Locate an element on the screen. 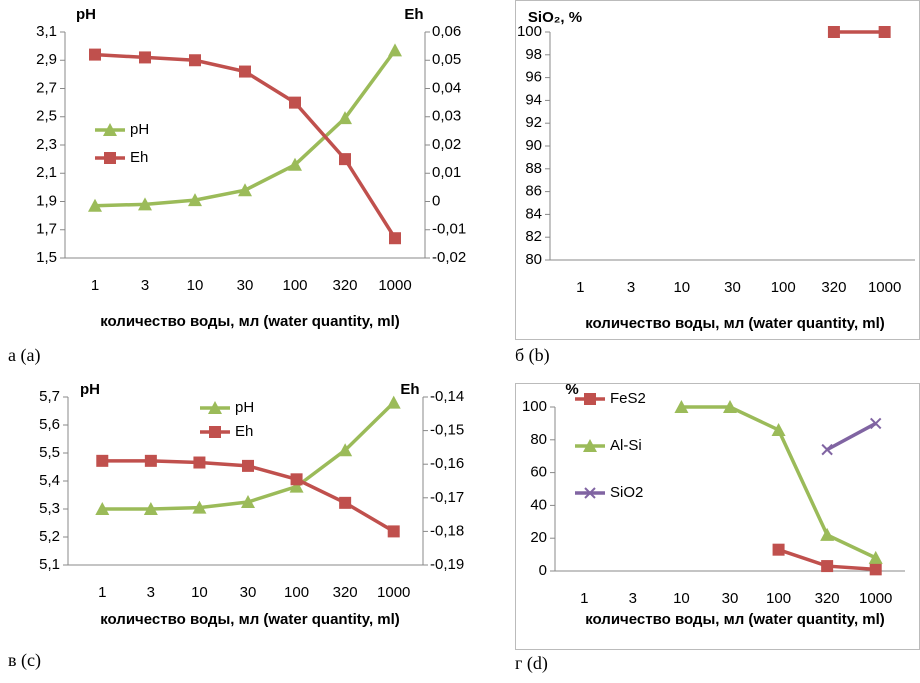  y-tick-label: 3,1 is located at coordinates (46, 31).